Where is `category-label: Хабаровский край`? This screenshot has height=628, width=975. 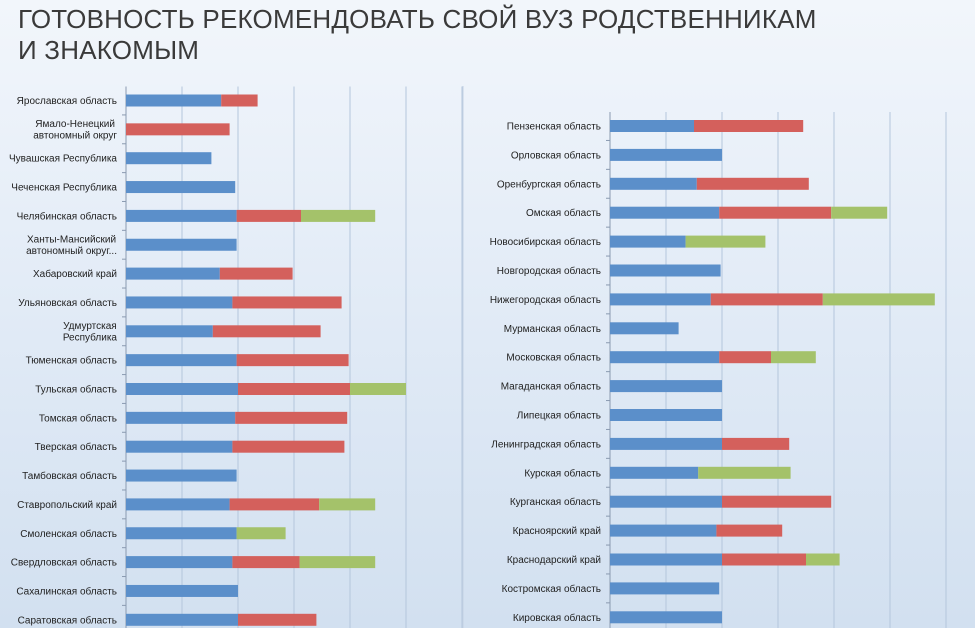
category-label: Хабаровский край is located at coordinates (75, 274).